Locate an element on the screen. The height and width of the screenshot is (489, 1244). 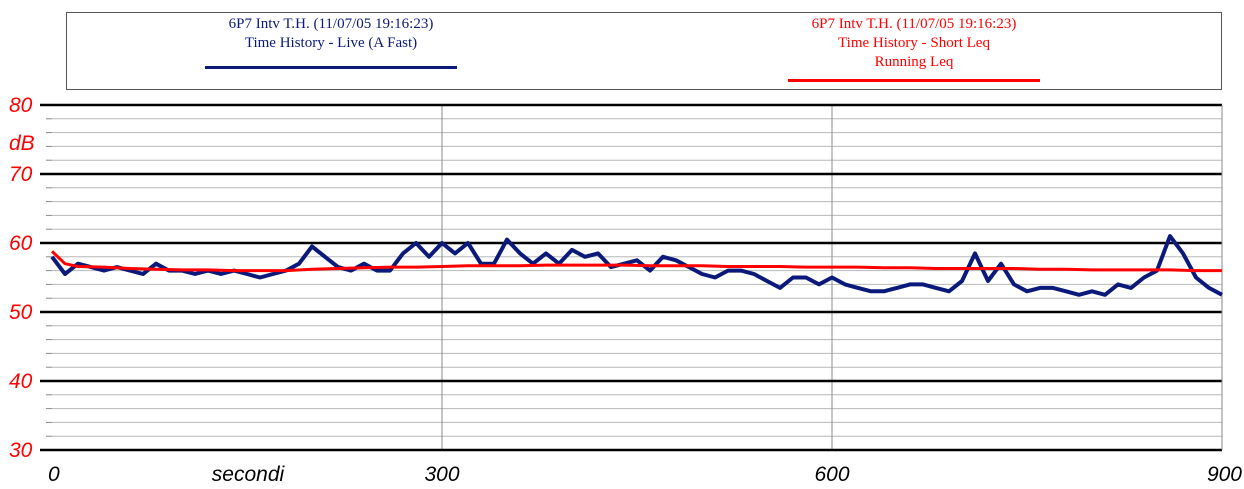
legend-leq-swatch is located at coordinates (914, 80).